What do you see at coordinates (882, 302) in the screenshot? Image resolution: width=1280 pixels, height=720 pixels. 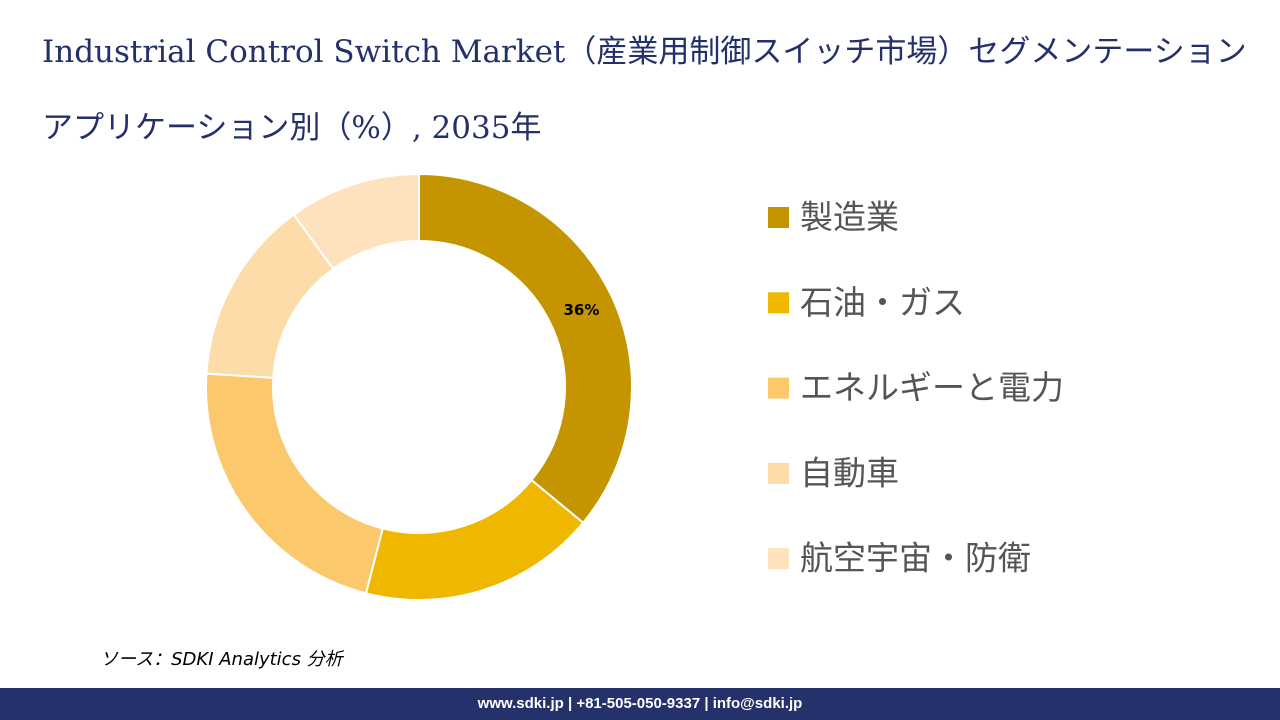 I see `legend-label: 石油・ガス` at bounding box center [882, 302].